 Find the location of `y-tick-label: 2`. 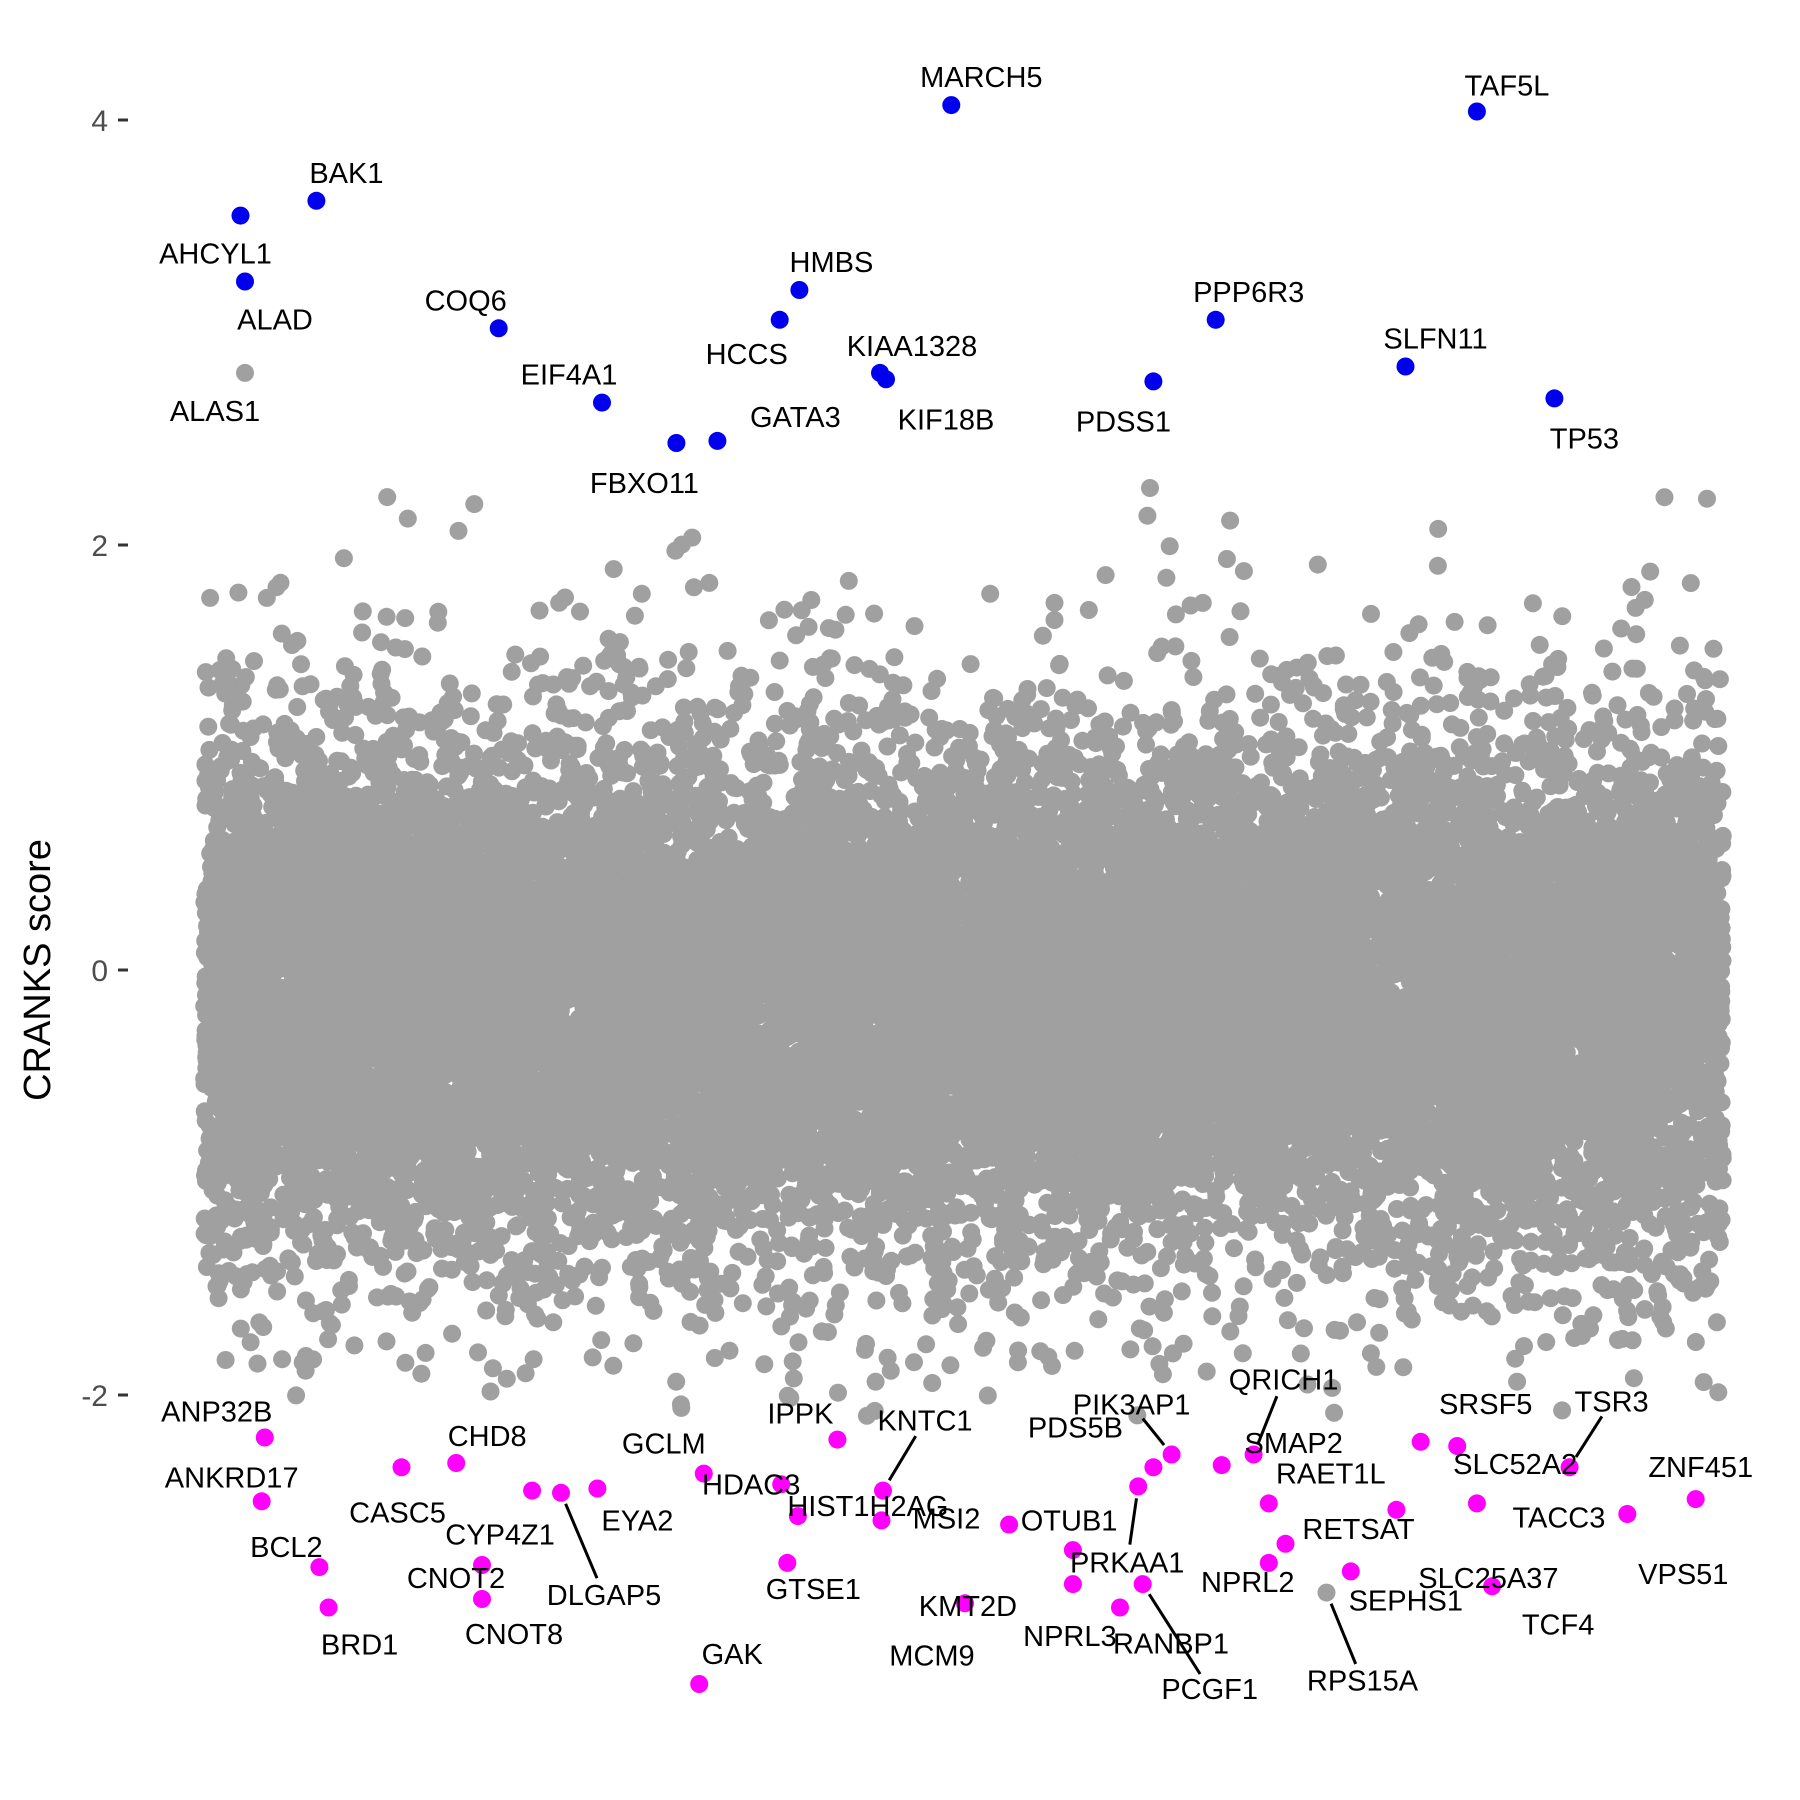

y-tick-label: 2 is located at coordinates (99, 546).